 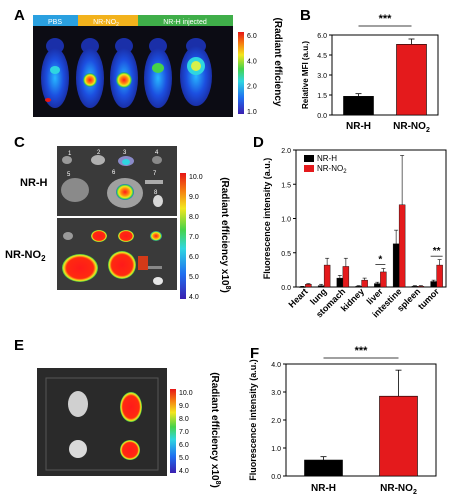 What do you see at coordinates (106, 23) in the screenshot?
I see `tag-nr-no2-label: NR-NO2` at bounding box center [106, 23].